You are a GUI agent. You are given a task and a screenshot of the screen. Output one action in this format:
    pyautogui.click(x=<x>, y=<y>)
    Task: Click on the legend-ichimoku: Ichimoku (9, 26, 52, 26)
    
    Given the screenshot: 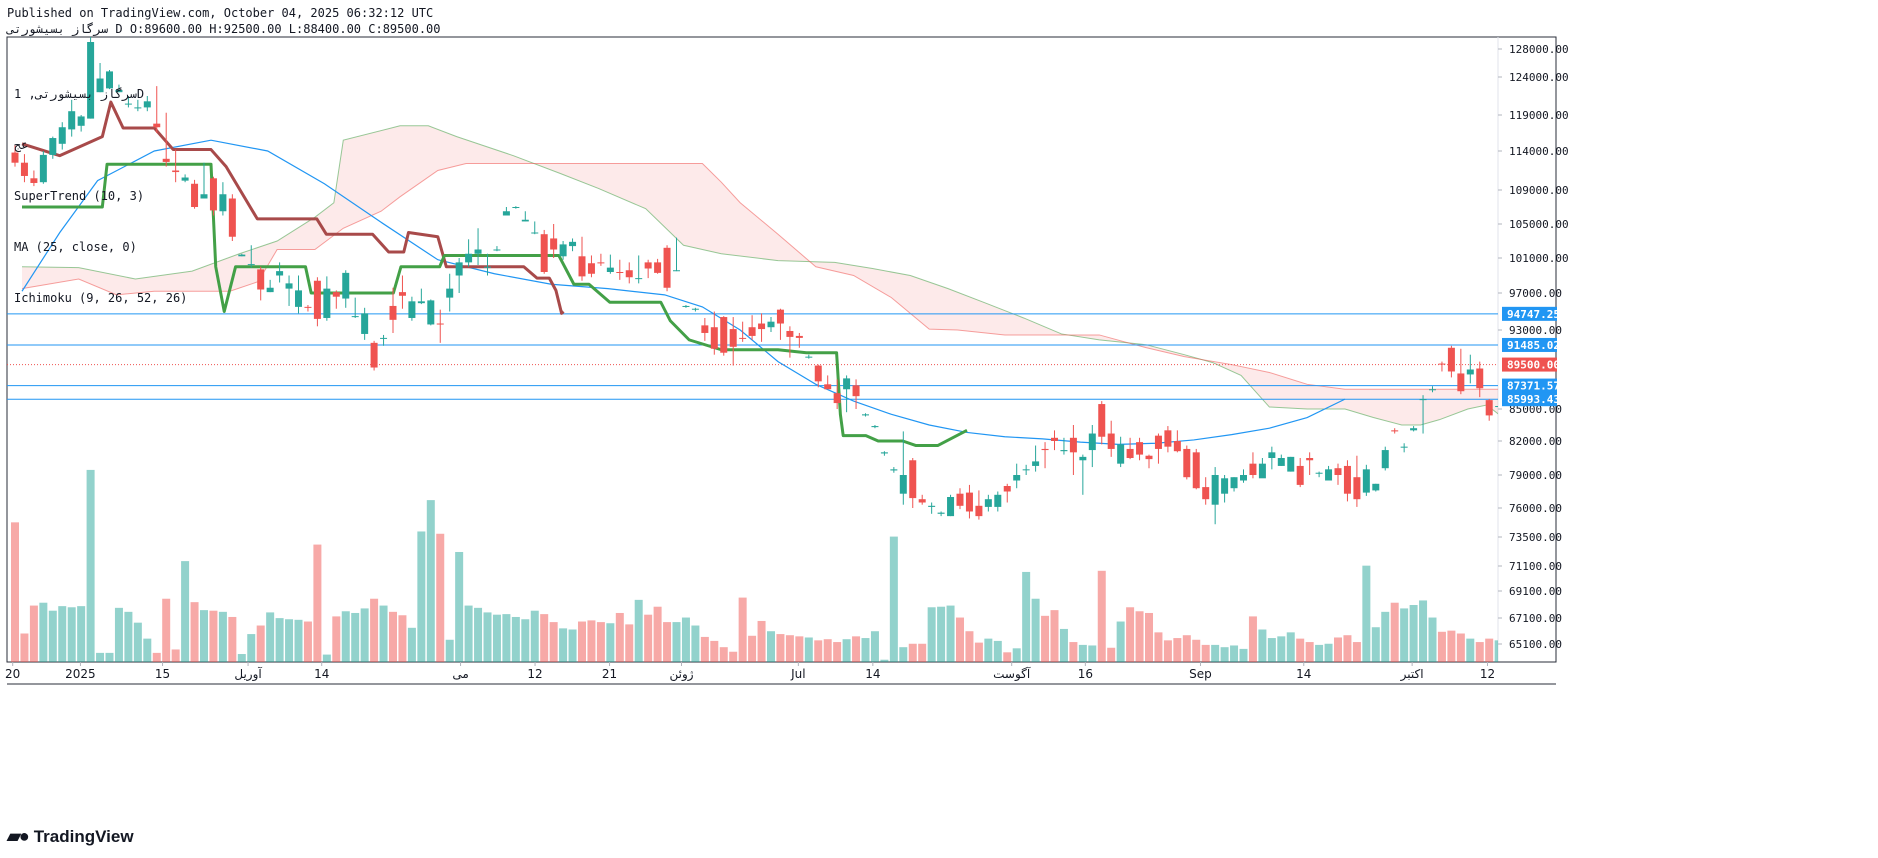 What is the action you would take?
    pyautogui.click(x=101, y=298)
    